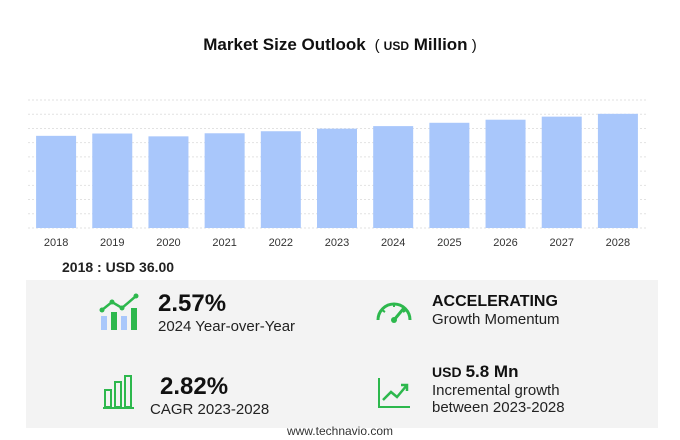  What do you see at coordinates (505, 173) in the screenshot?
I see `bar-2026` at bounding box center [505, 173].